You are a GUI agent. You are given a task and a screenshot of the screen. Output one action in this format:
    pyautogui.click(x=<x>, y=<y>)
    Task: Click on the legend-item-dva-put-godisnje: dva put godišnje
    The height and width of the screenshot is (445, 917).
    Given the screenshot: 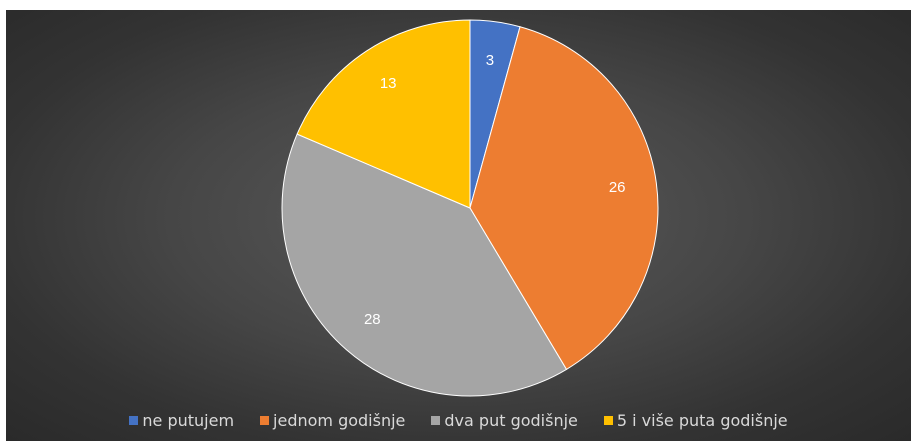 What is the action you would take?
    pyautogui.click(x=504, y=420)
    